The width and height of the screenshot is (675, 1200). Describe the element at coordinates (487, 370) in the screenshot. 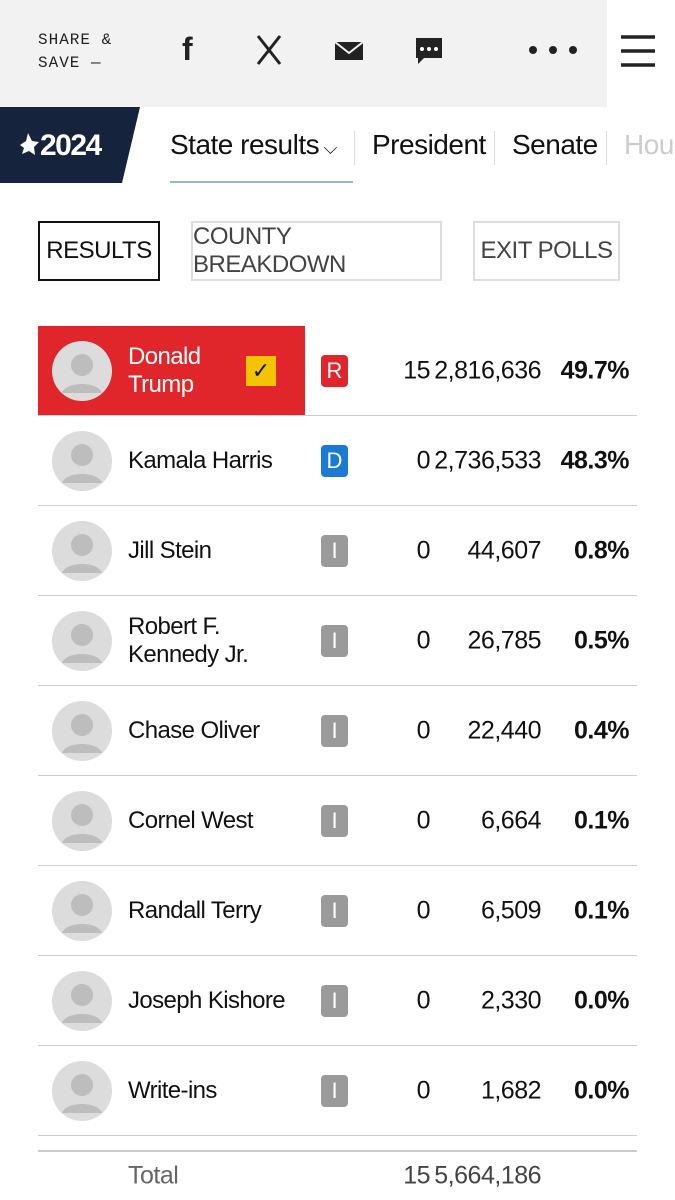

I see `vote-count: 2,816,636` at that location.